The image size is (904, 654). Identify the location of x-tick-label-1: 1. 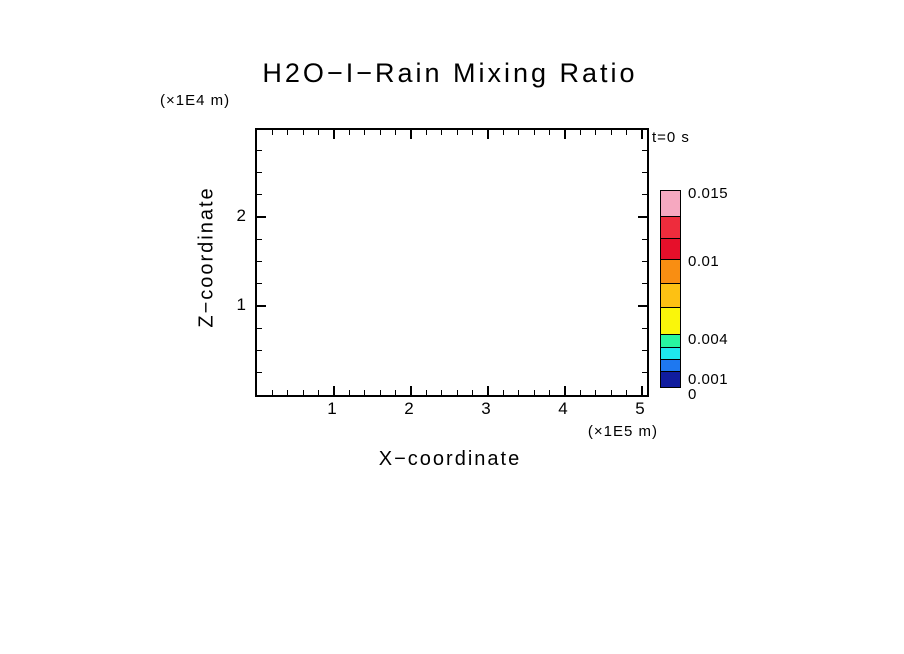
(332, 408).